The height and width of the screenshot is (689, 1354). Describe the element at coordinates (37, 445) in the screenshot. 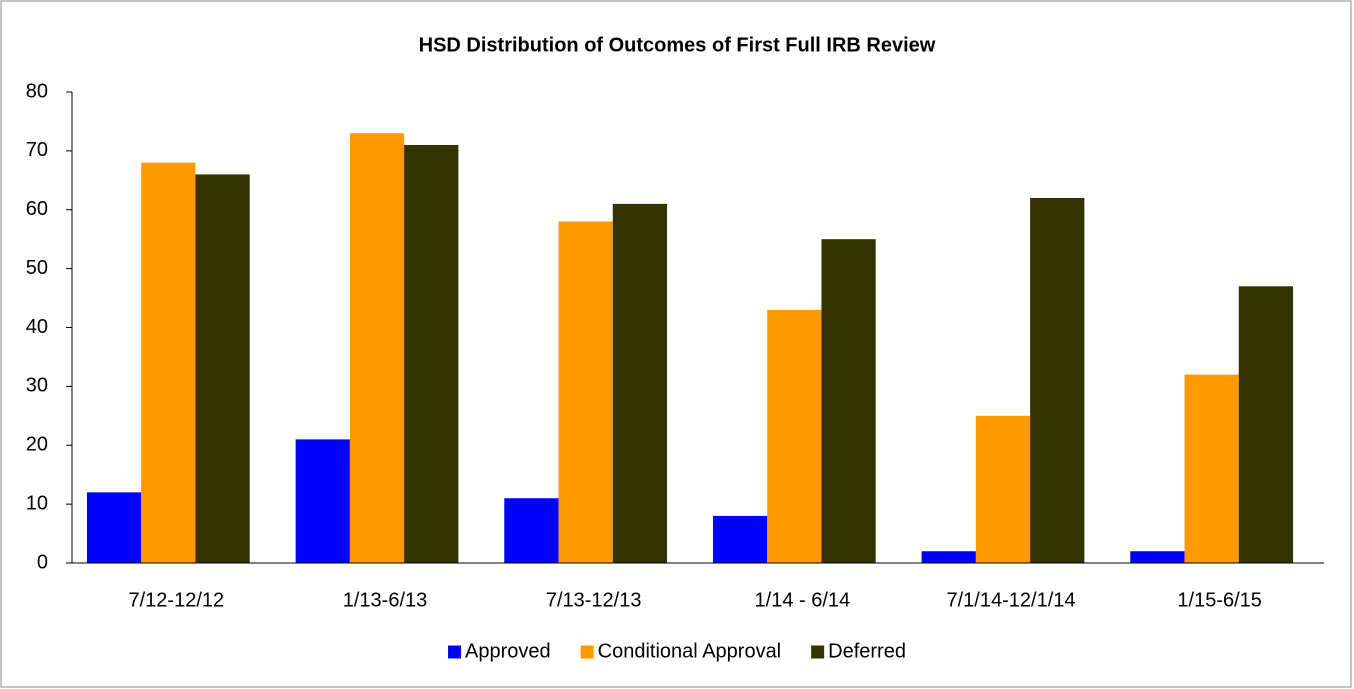

I see `y-tick-label: 20` at that location.